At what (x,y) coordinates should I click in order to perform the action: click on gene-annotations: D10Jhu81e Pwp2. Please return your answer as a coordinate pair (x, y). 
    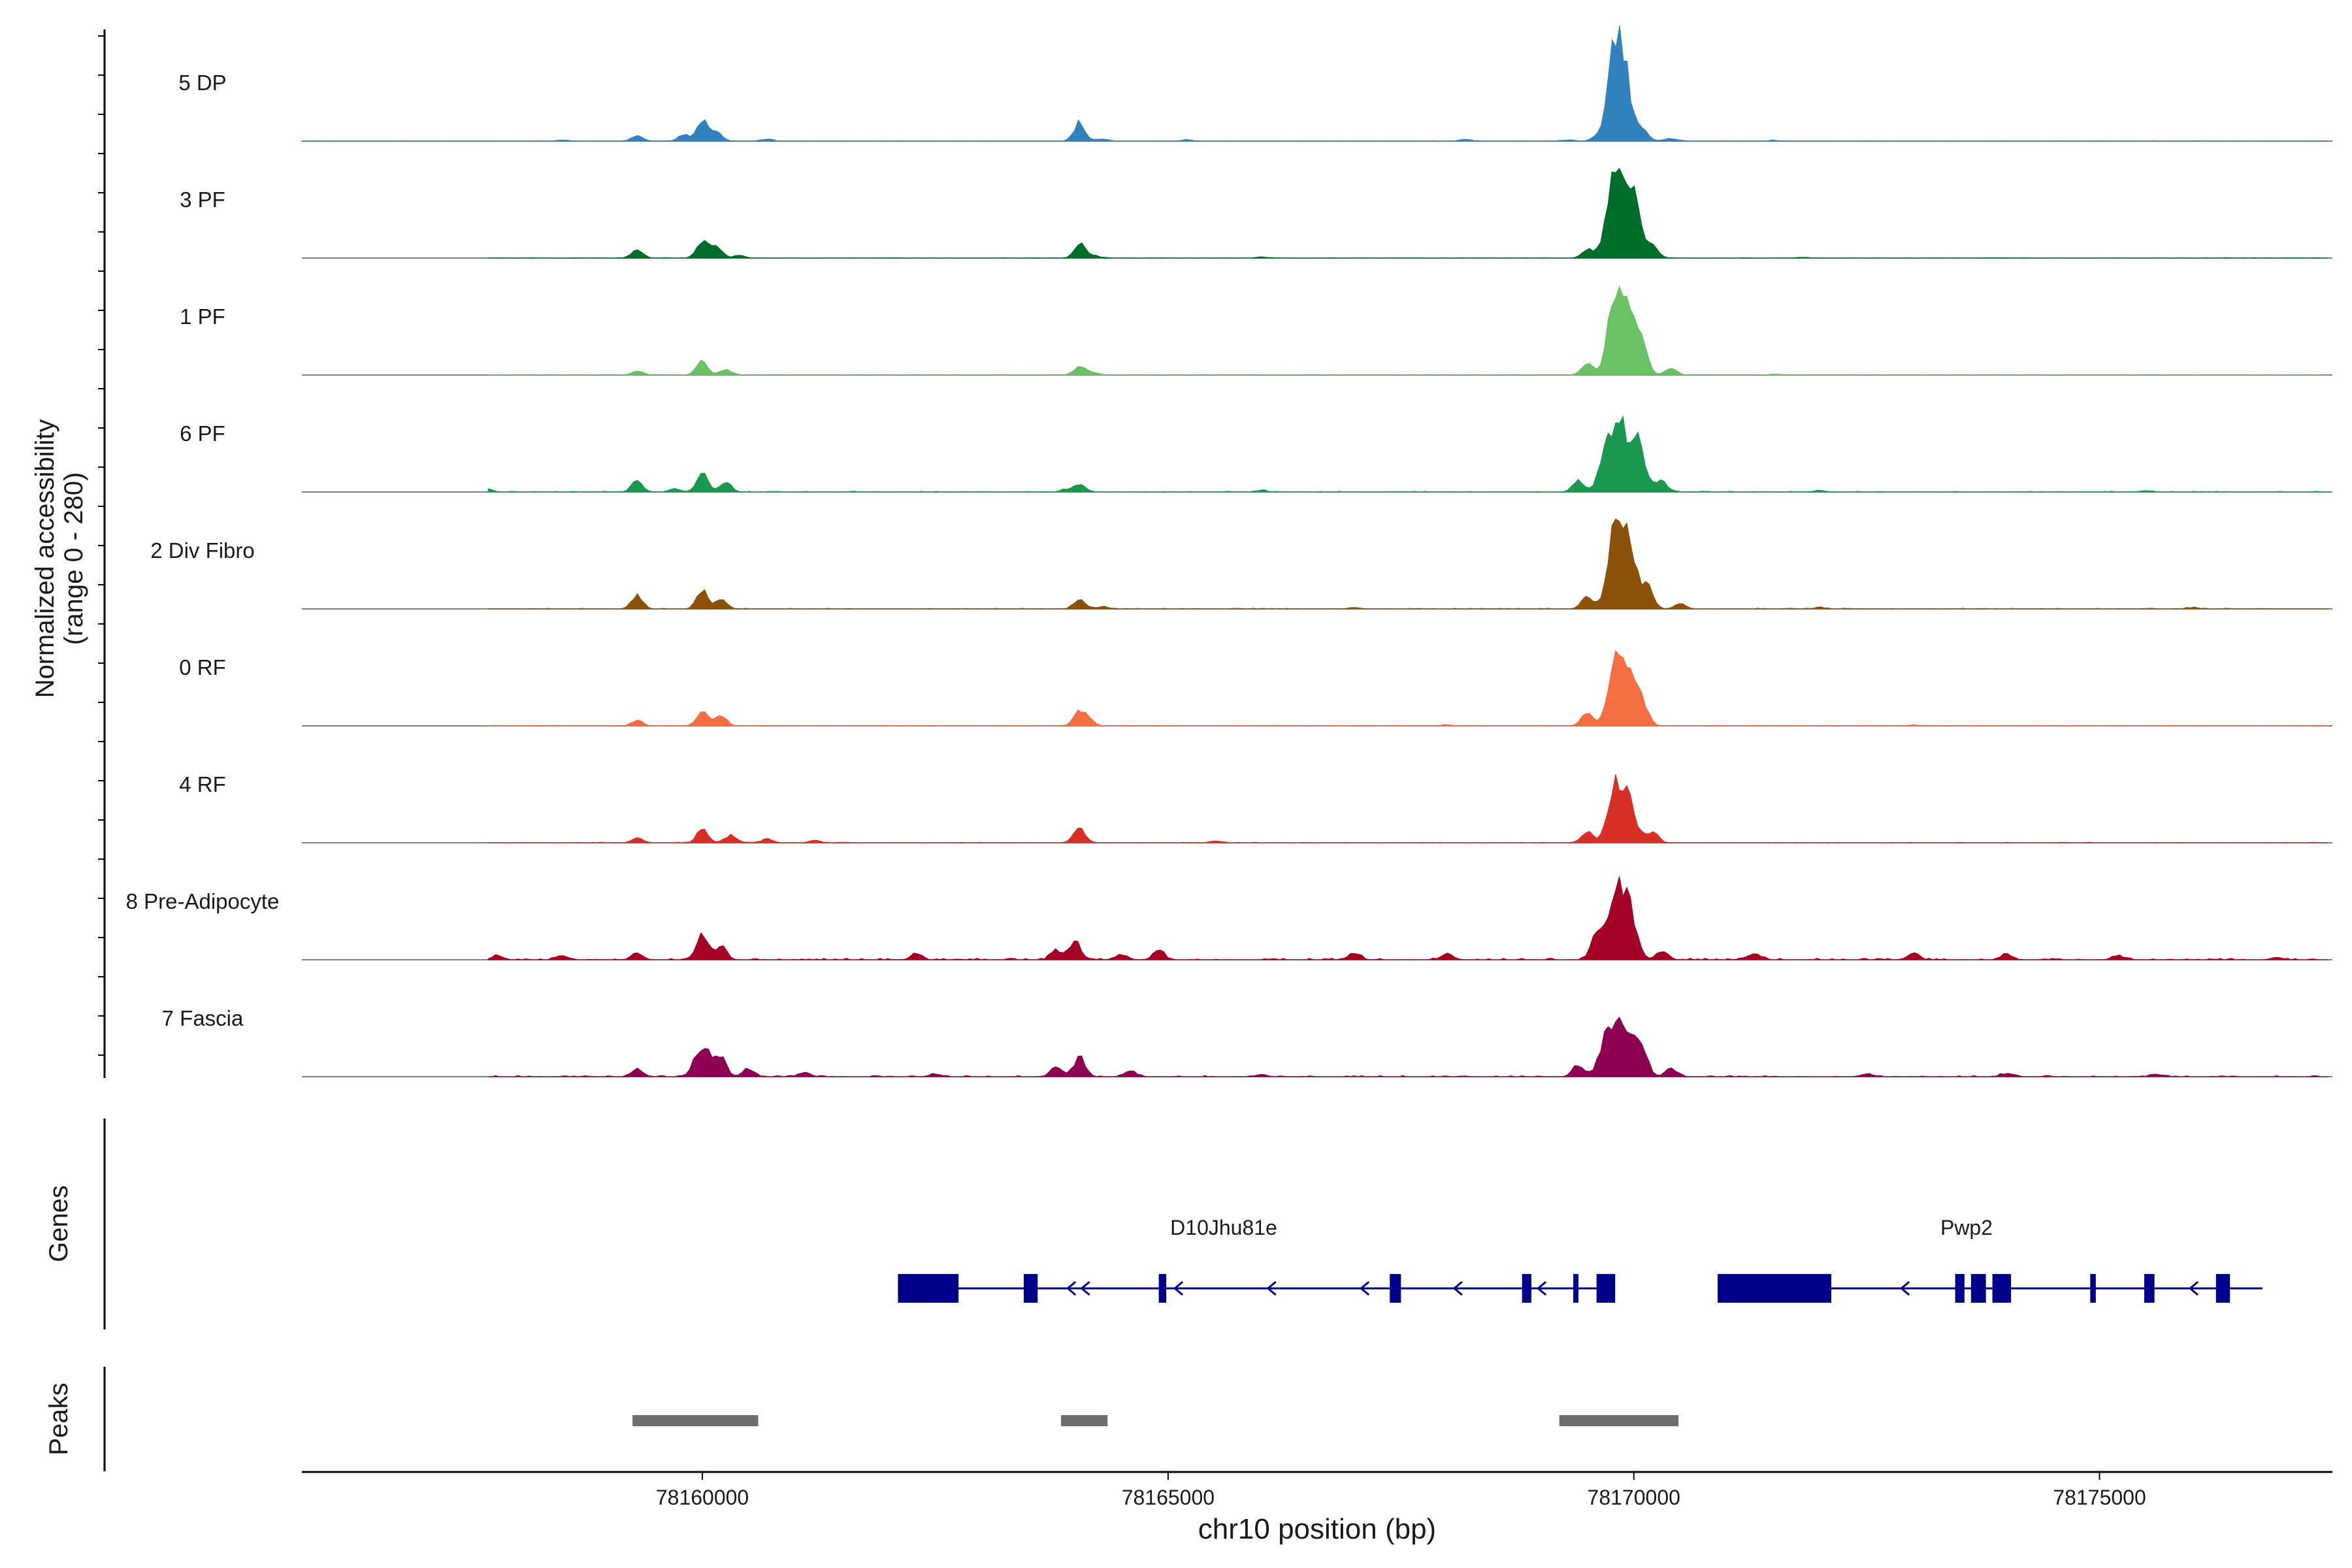
    Looking at the image, I should click on (1580, 1259).